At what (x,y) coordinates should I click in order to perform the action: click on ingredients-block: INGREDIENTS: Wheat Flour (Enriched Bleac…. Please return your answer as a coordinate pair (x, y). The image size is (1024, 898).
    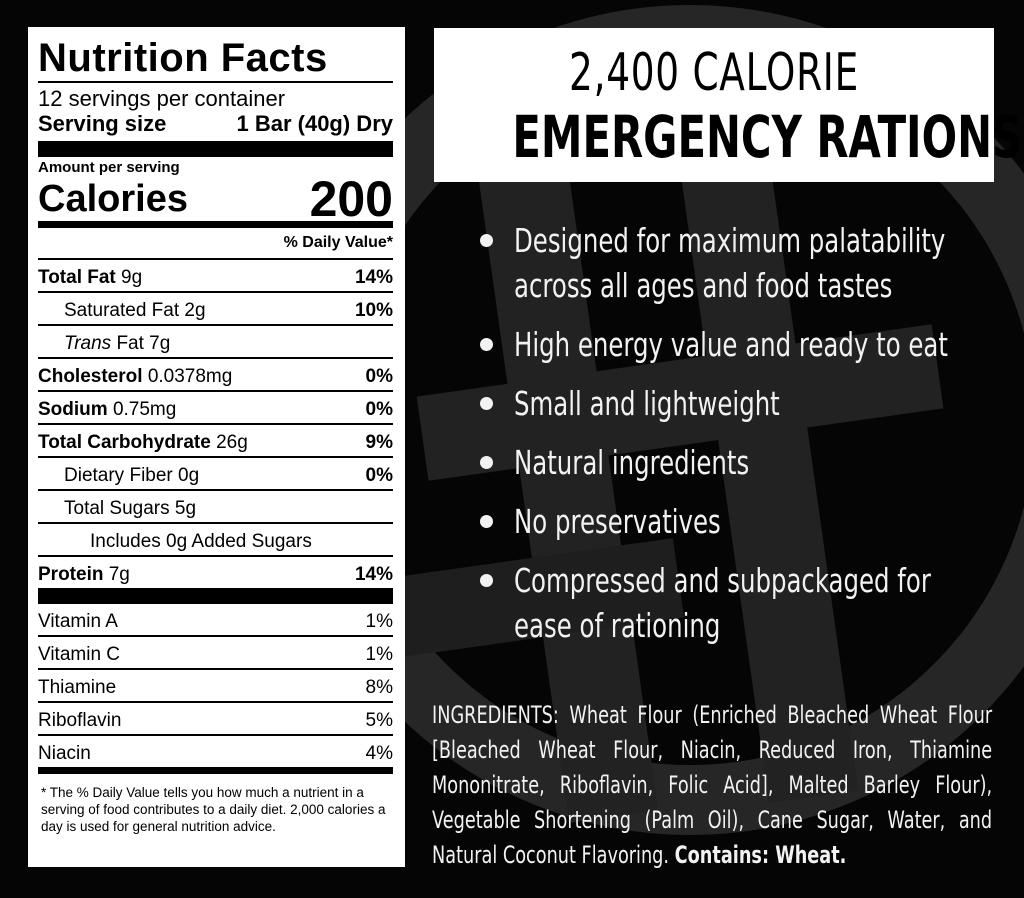
    Looking at the image, I should click on (712, 785).